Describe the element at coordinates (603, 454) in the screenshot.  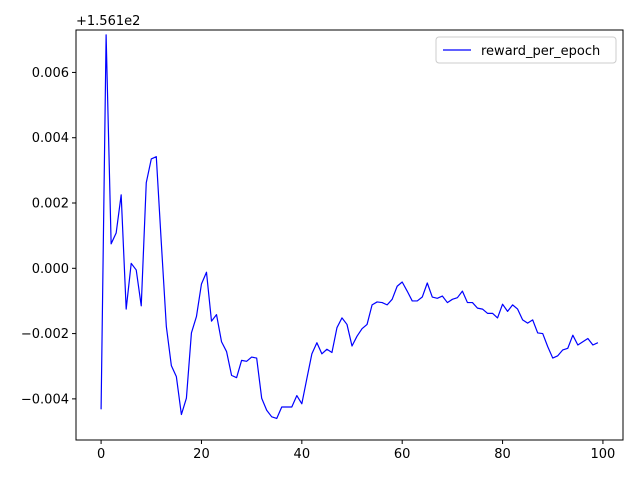
I see `x-tick-label: 100` at that location.